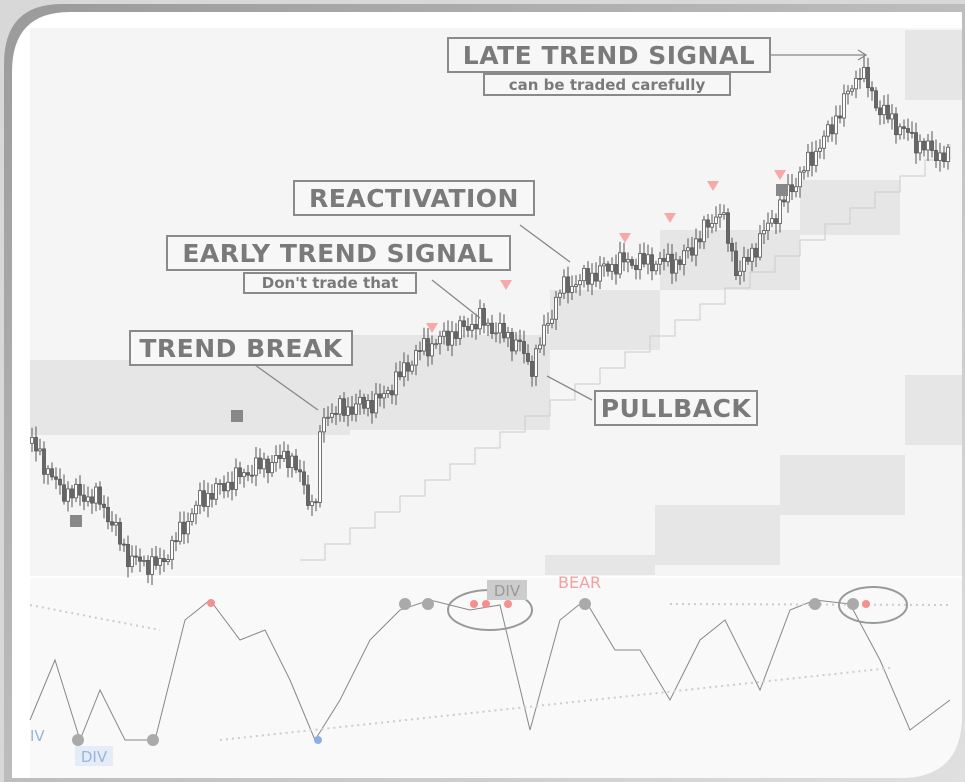 This screenshot has width=965, height=782. What do you see at coordinates (37, 736) in the screenshot?
I see `osc-label: IV` at bounding box center [37, 736].